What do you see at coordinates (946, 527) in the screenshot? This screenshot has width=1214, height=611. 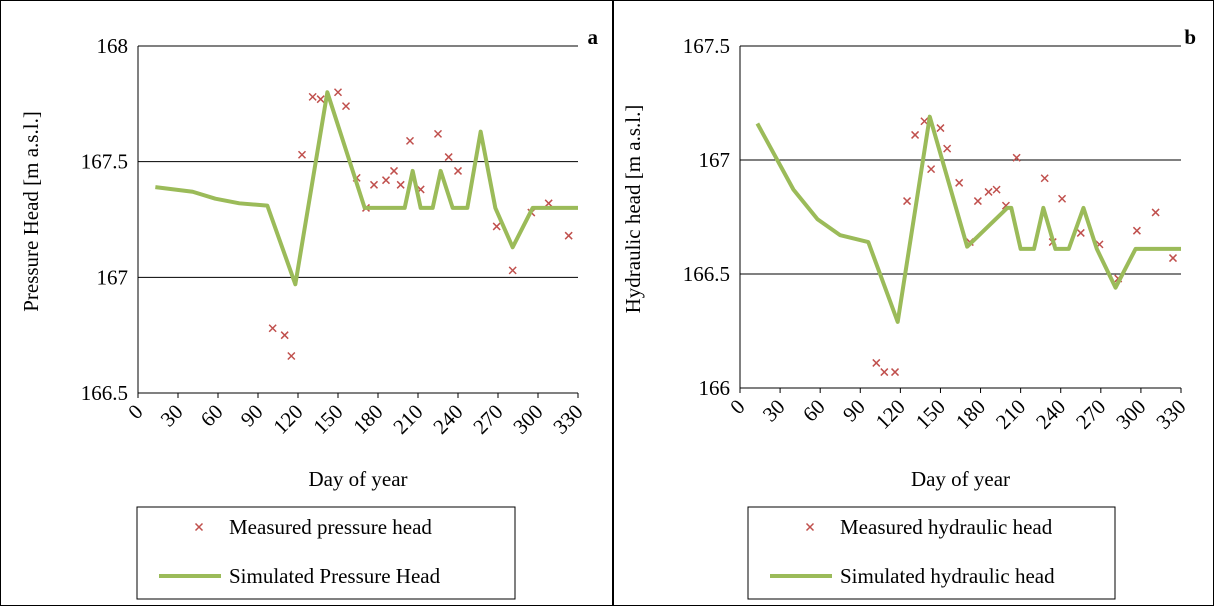 I see `legend-label: Measured hydraulic head` at bounding box center [946, 527].